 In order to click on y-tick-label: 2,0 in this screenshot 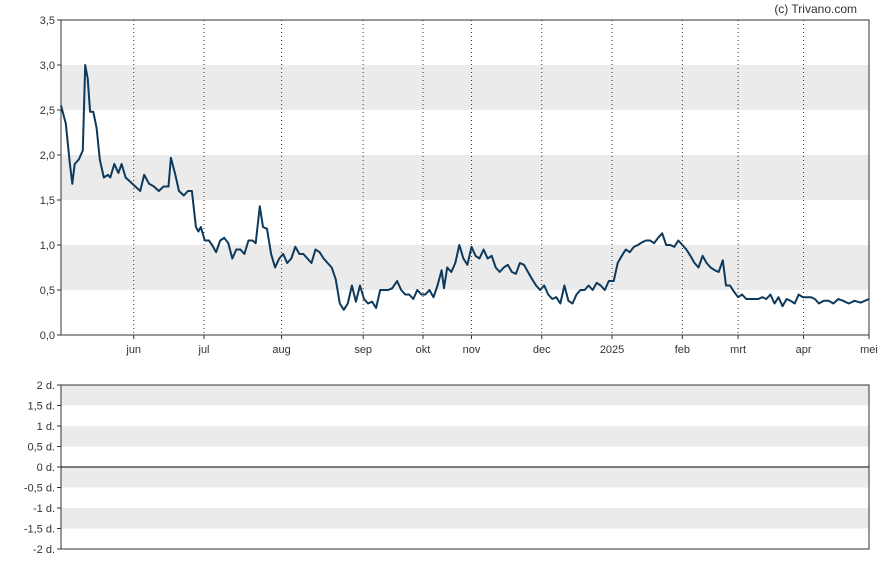, I will do `click(47, 156)`.